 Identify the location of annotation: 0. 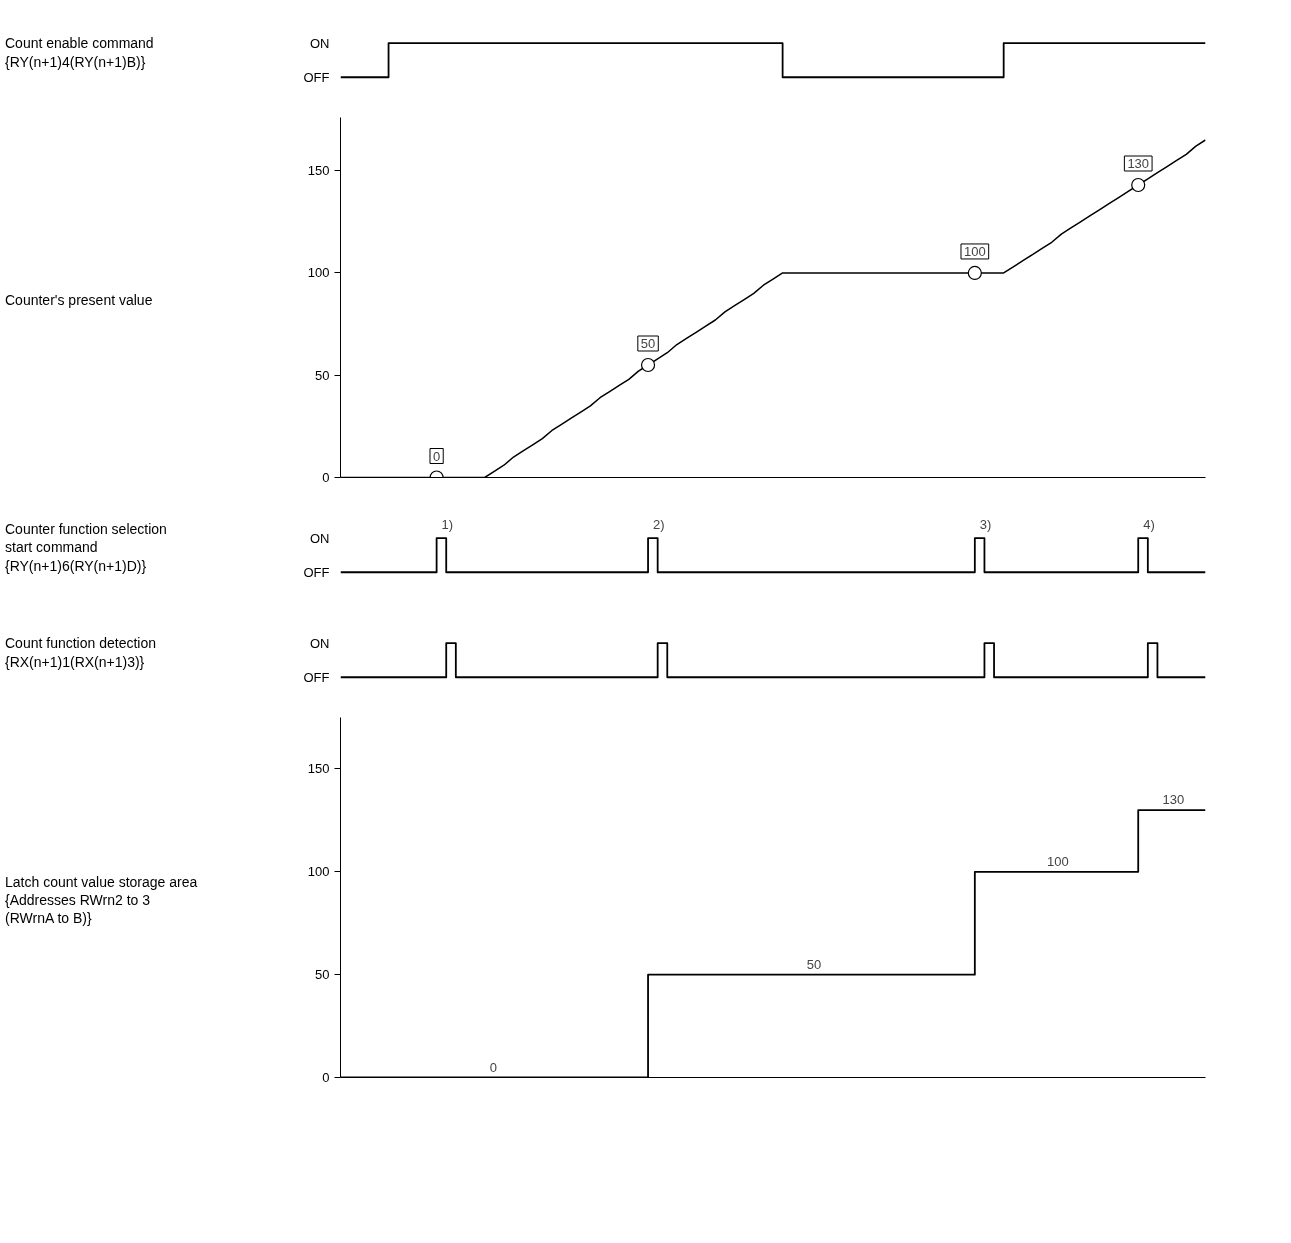
(437, 456).